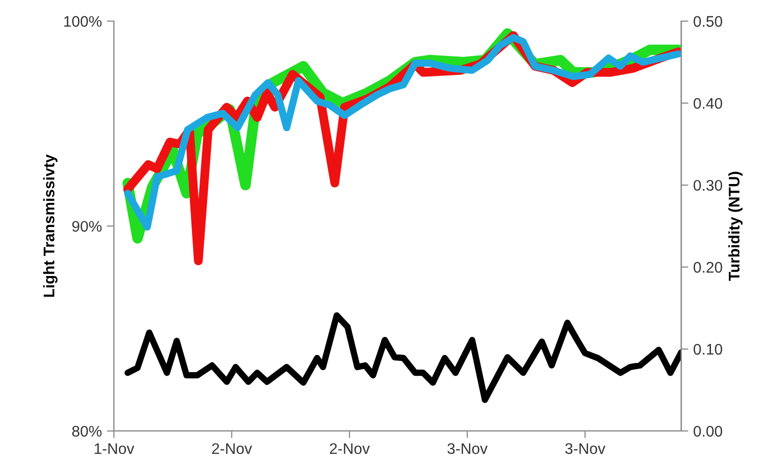  Describe the element at coordinates (83, 21) in the screenshot. I see `y-tick-label: 100%` at that location.